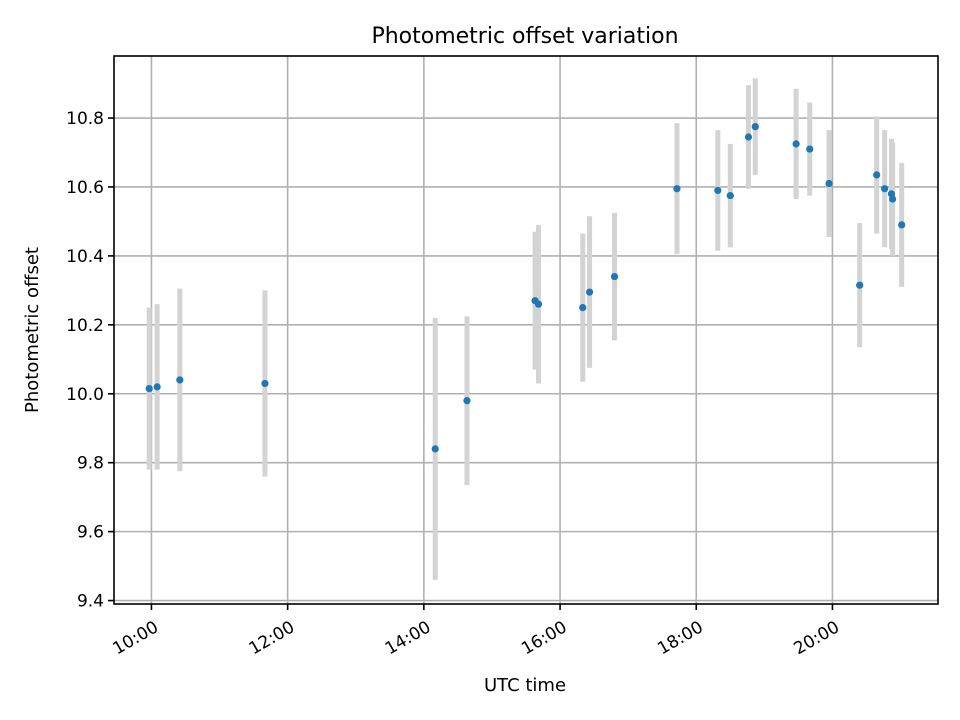  What do you see at coordinates (85, 188) in the screenshot?
I see `y-tick-label: 10.6` at bounding box center [85, 188].